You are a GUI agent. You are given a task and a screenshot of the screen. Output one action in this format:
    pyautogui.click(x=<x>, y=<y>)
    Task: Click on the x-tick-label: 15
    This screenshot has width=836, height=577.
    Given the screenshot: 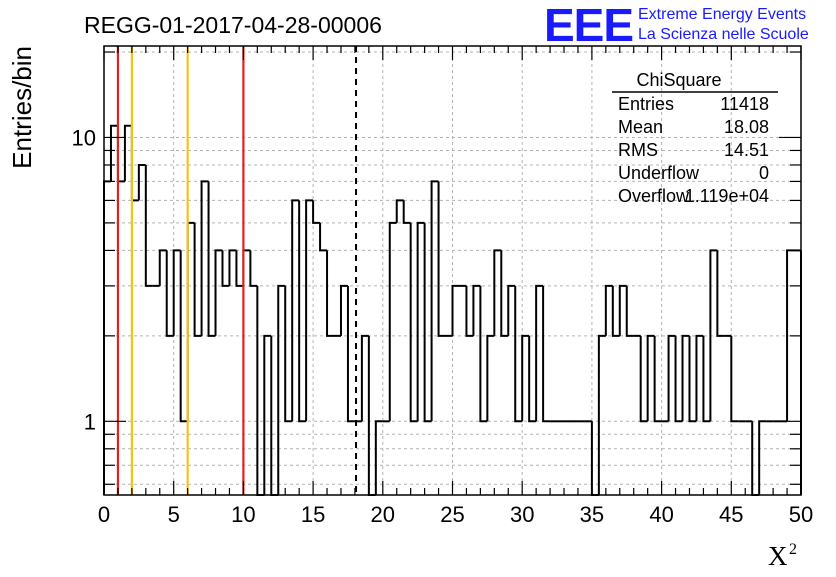 What is the action you would take?
    pyautogui.click(x=313, y=514)
    